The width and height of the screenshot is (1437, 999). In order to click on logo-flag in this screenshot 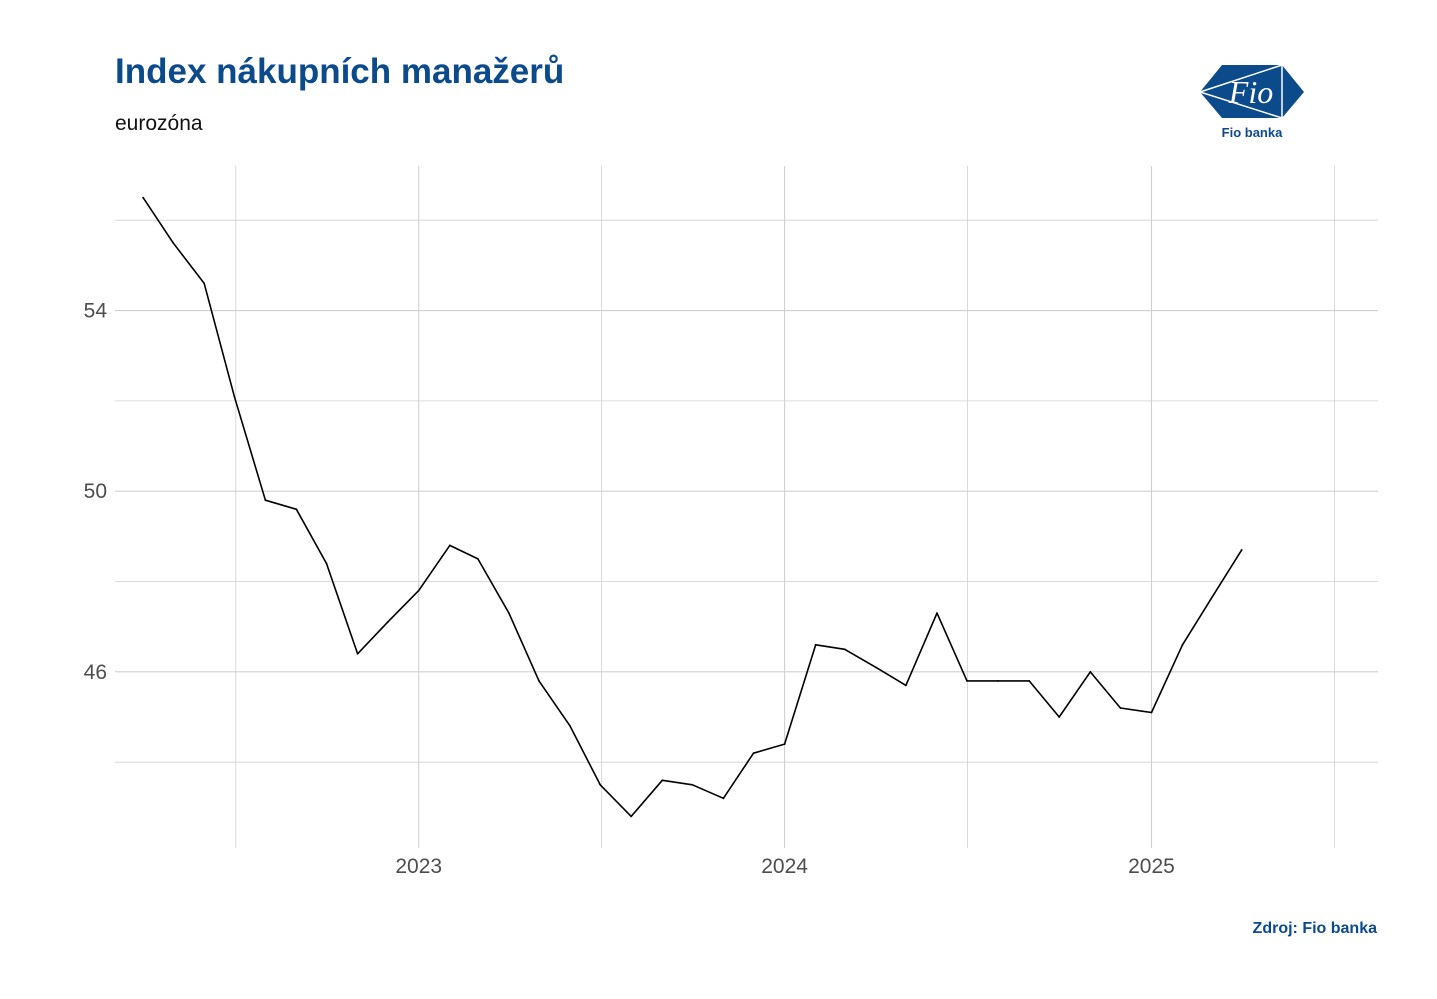, I will do `click(1252, 91)`.